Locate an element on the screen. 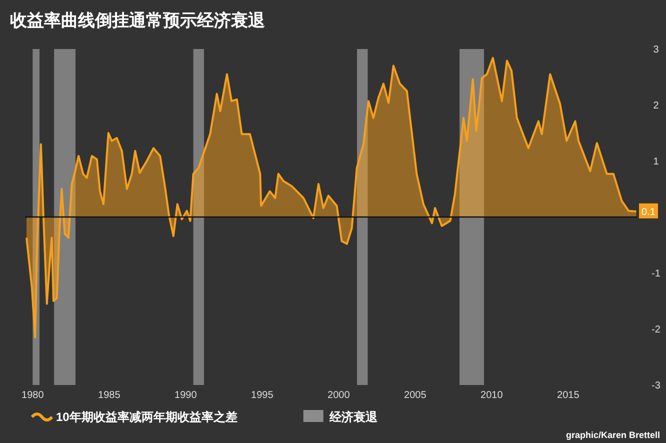 The image size is (666, 443). legend-label: 经济衰退 is located at coordinates (353, 417).